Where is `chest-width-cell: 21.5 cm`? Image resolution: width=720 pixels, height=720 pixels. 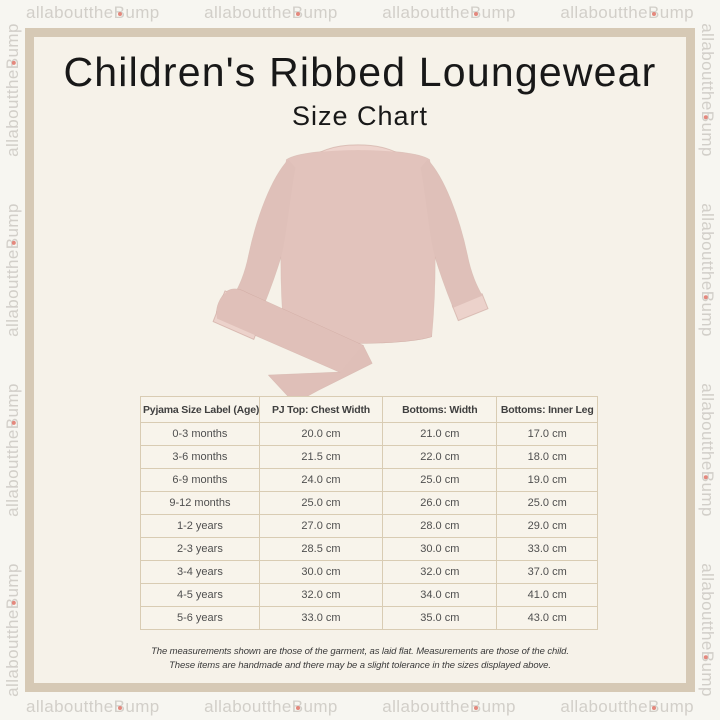 chest-width-cell: 21.5 cm is located at coordinates (321, 457).